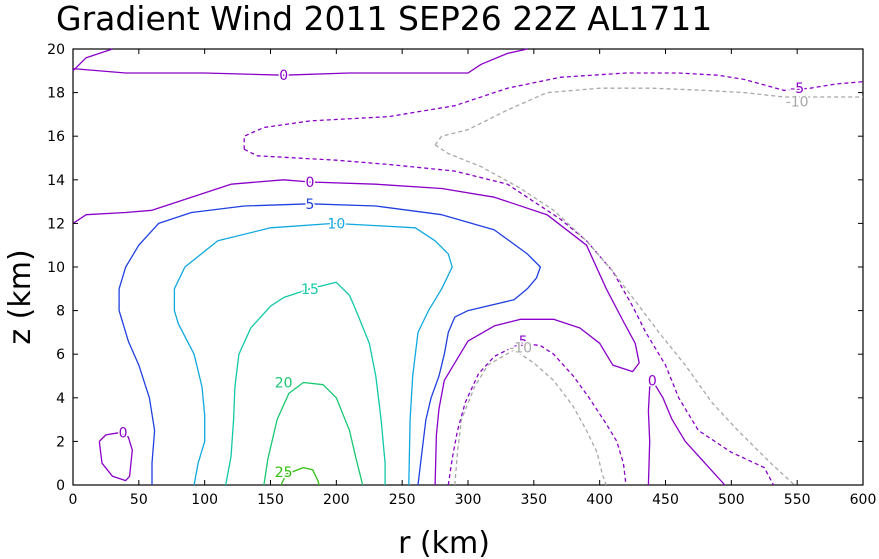  Describe the element at coordinates (863, 500) in the screenshot. I see `x-tick-label-600: 600` at that location.